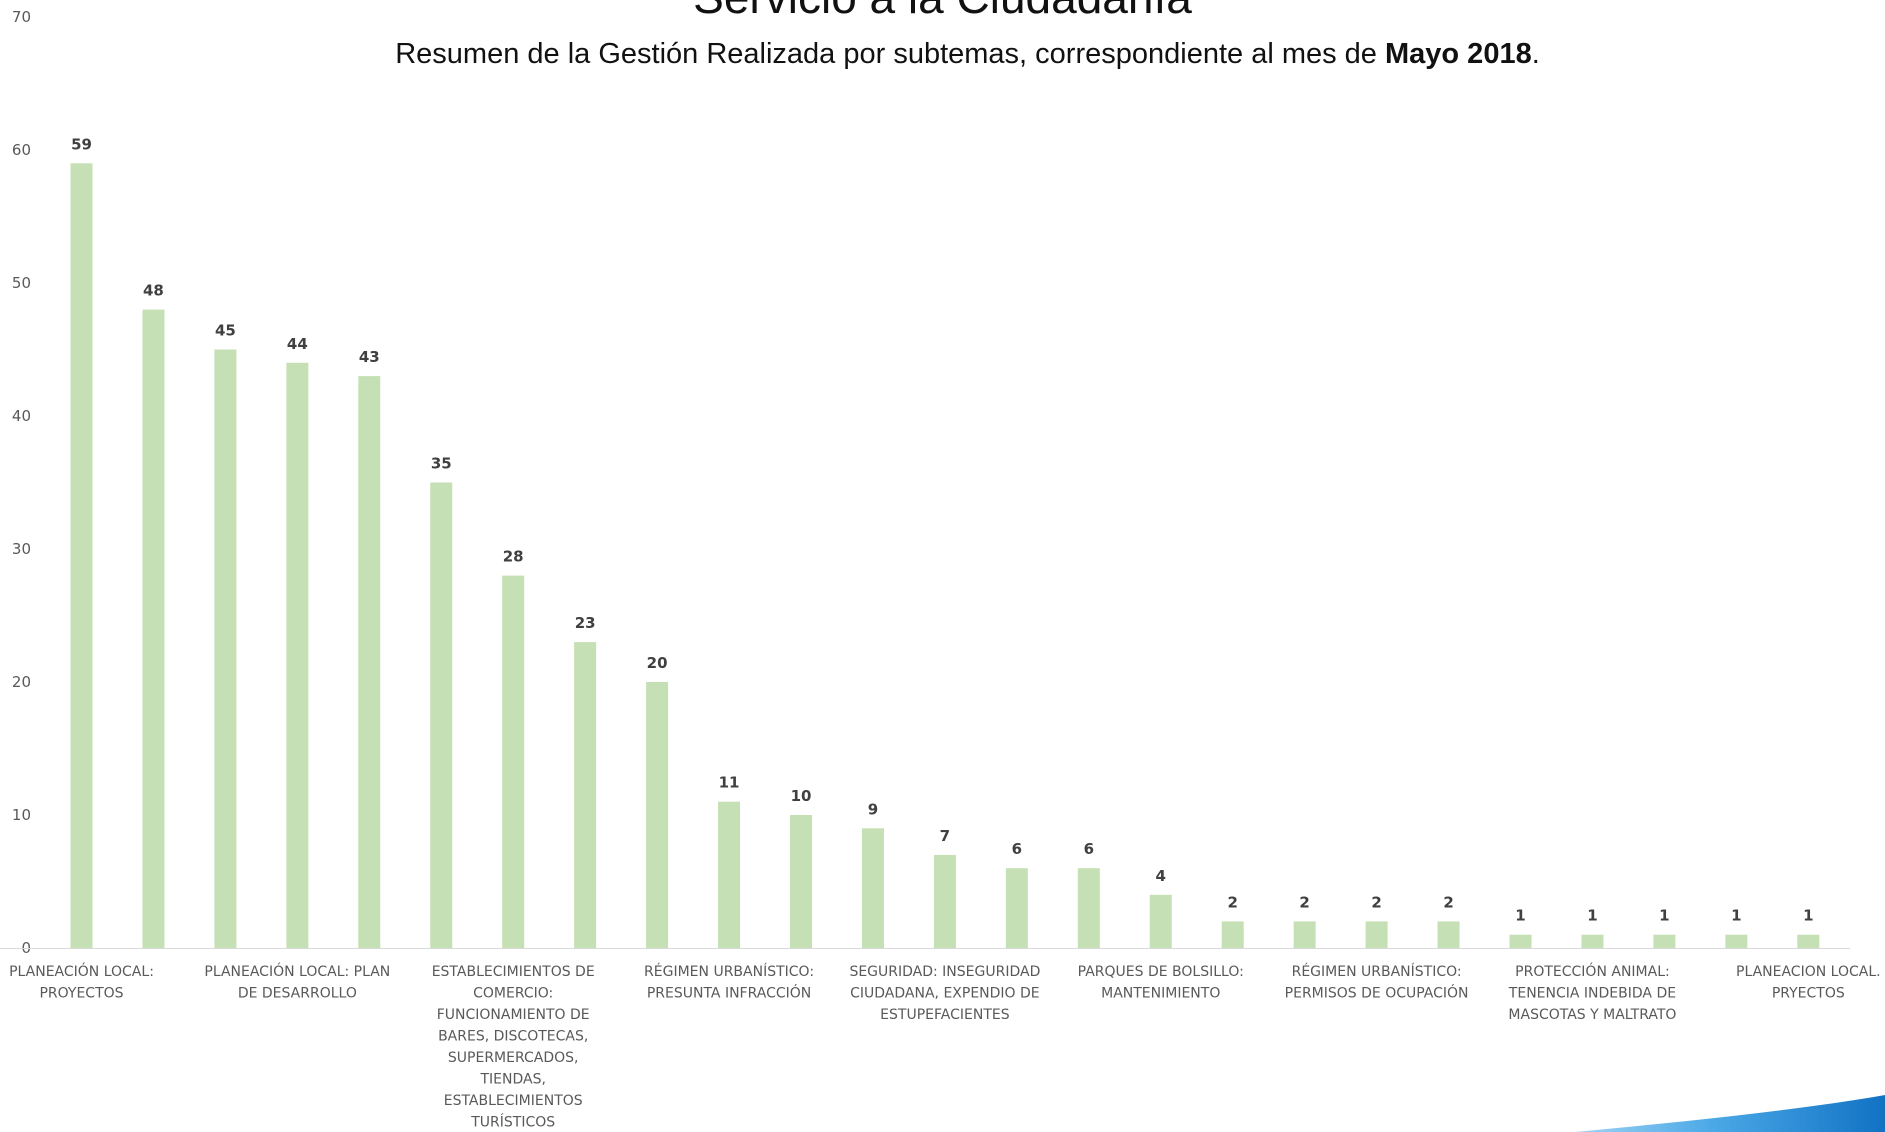 The height and width of the screenshot is (1132, 1885). I want to click on x-tick-label: RÉGIMEN URBANÍSTICO: PRESUNTA INFRACCIÓN, so click(729, 982).